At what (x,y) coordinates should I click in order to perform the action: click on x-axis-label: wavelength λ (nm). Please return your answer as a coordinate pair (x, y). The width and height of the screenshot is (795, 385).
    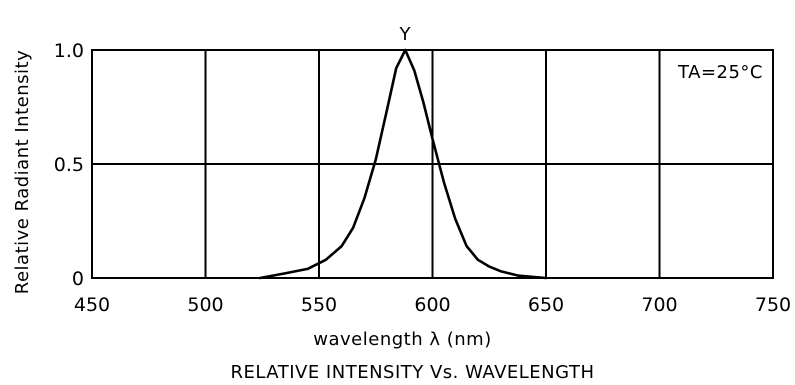
    Looking at the image, I should click on (402, 339).